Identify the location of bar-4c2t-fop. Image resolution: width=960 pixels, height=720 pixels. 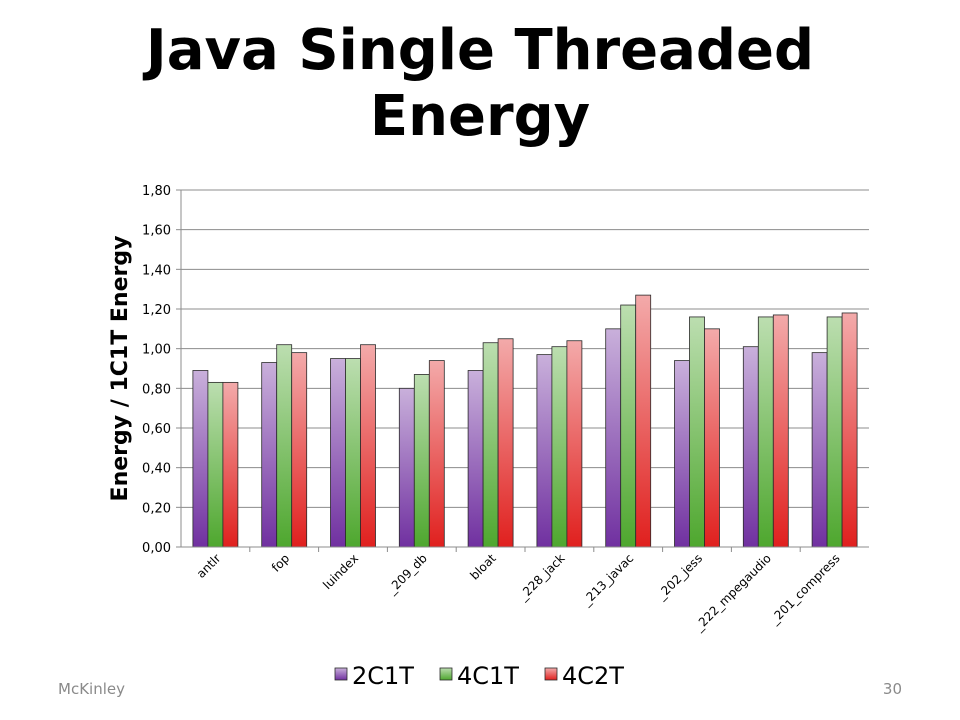
(299, 450).